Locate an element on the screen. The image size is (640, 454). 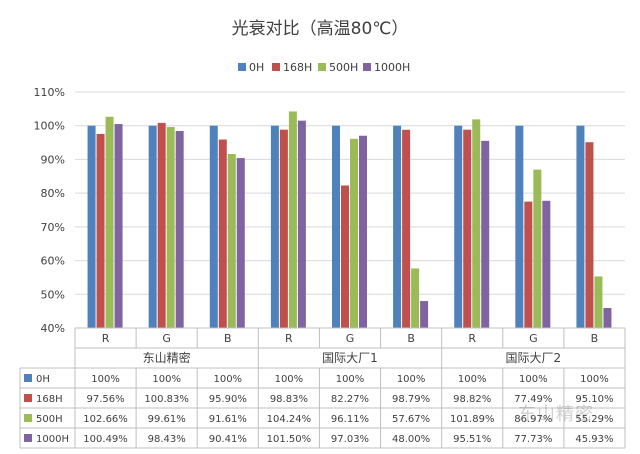
data-label: 100.83% is located at coordinates (166, 399).